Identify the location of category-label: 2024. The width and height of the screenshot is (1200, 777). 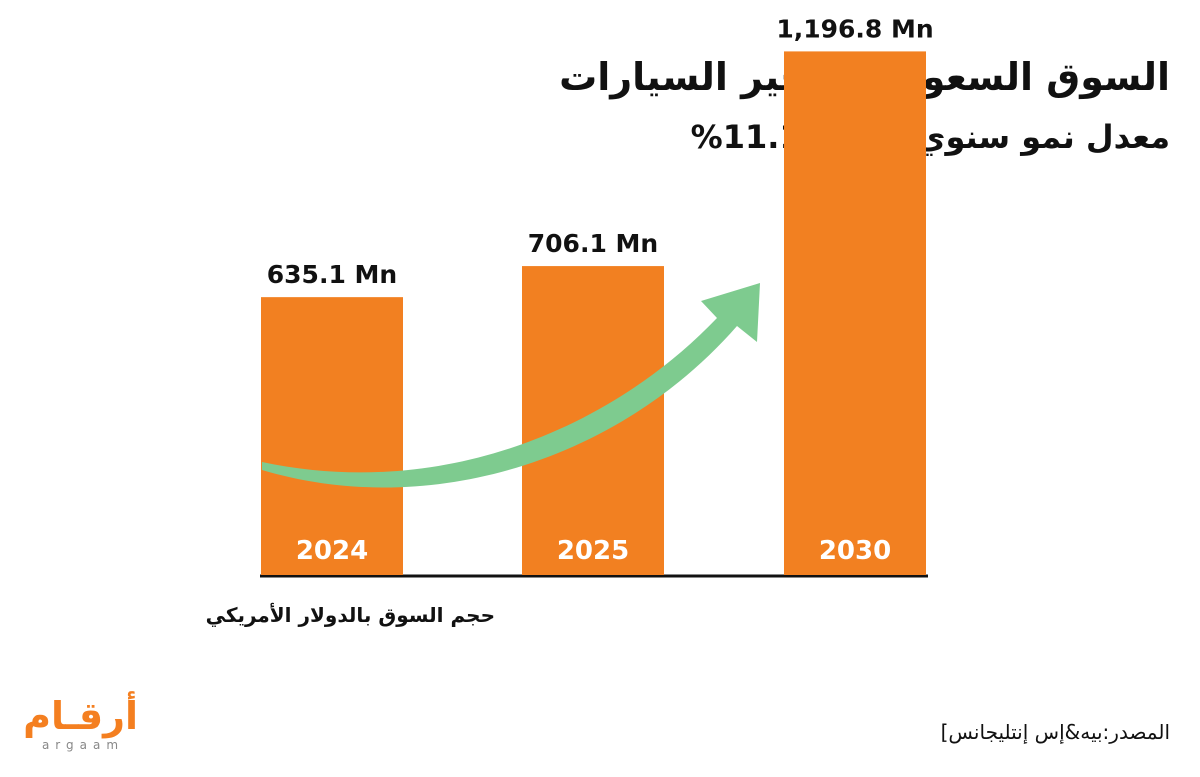
(332, 551).